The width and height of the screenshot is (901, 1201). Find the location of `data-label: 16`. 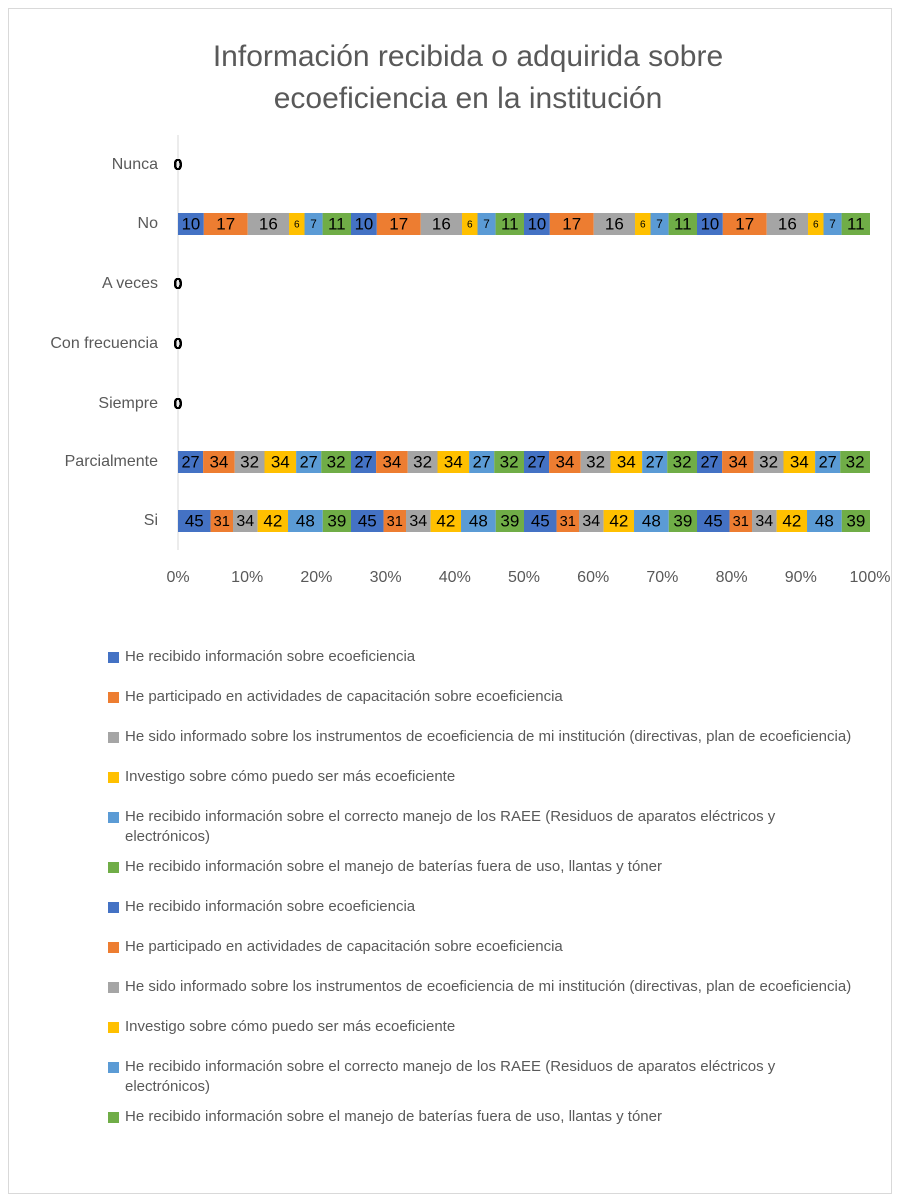

data-label: 16 is located at coordinates (268, 223).